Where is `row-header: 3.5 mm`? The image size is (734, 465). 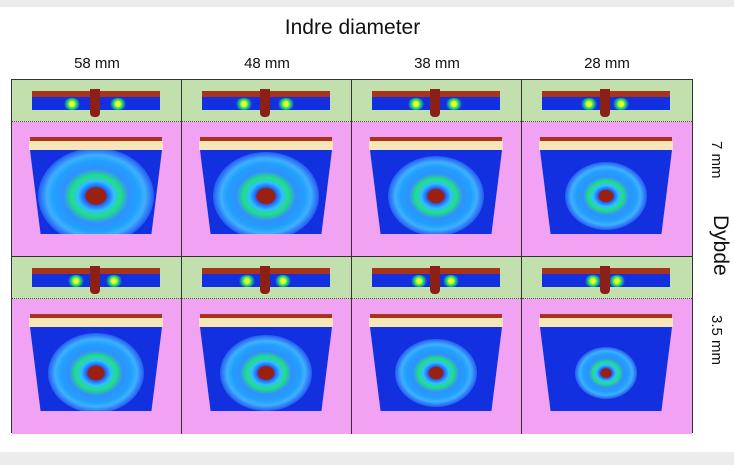 row-header: 3.5 mm is located at coordinates (716, 339).